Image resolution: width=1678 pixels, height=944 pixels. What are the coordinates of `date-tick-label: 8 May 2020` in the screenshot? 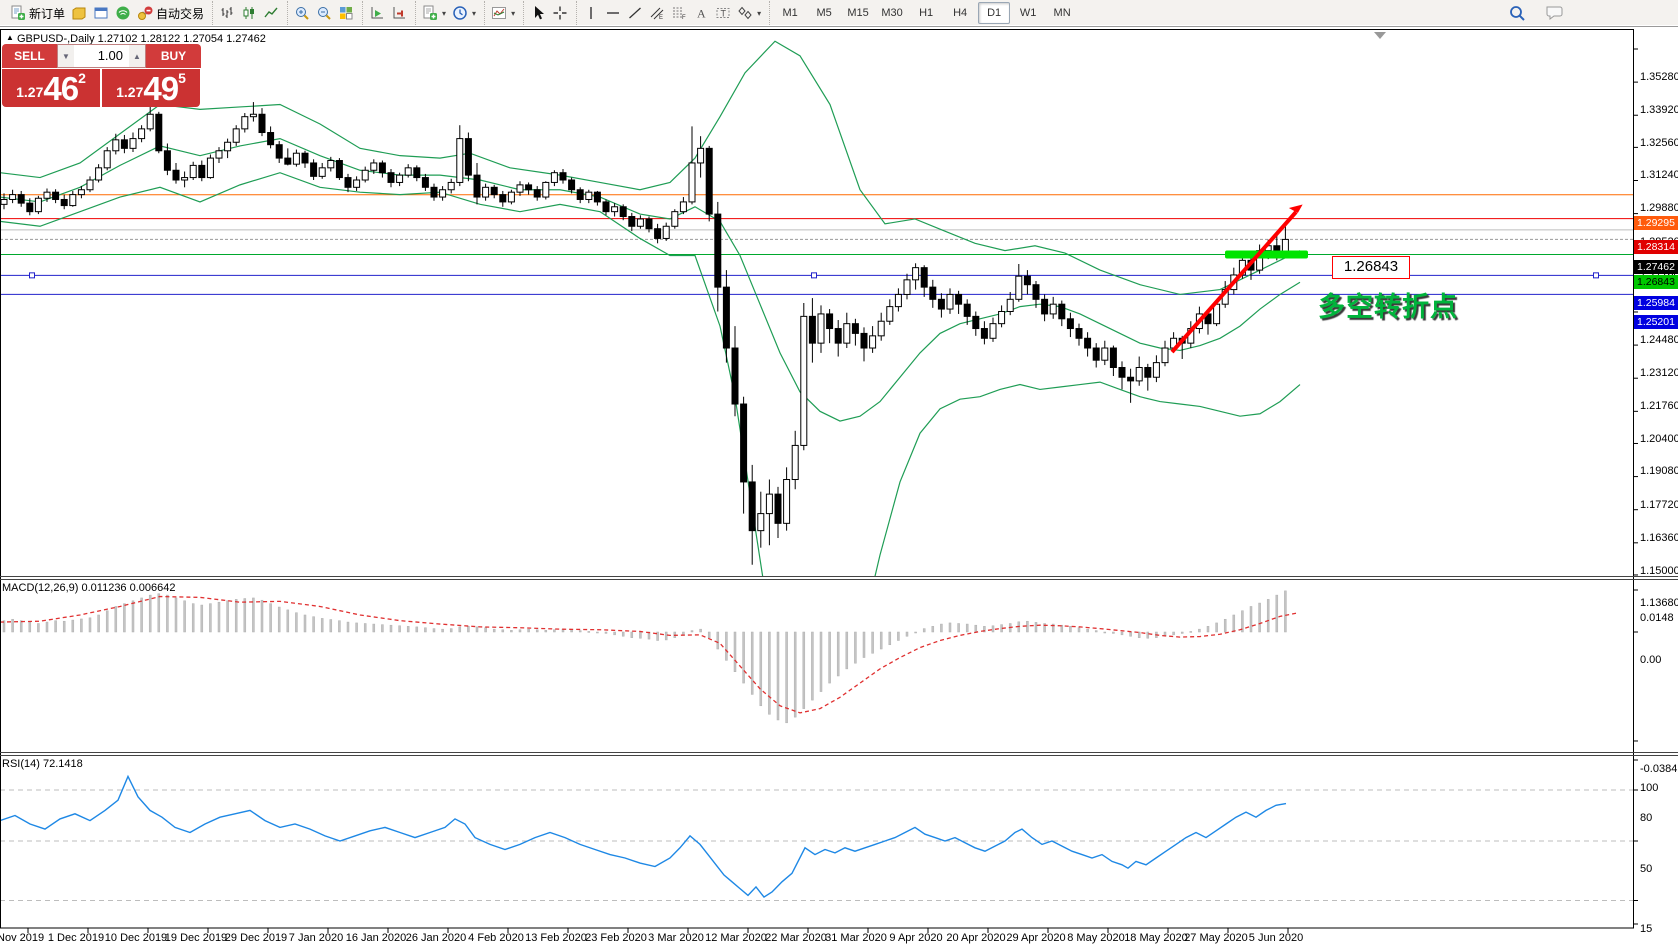 It's located at (1096, 938).